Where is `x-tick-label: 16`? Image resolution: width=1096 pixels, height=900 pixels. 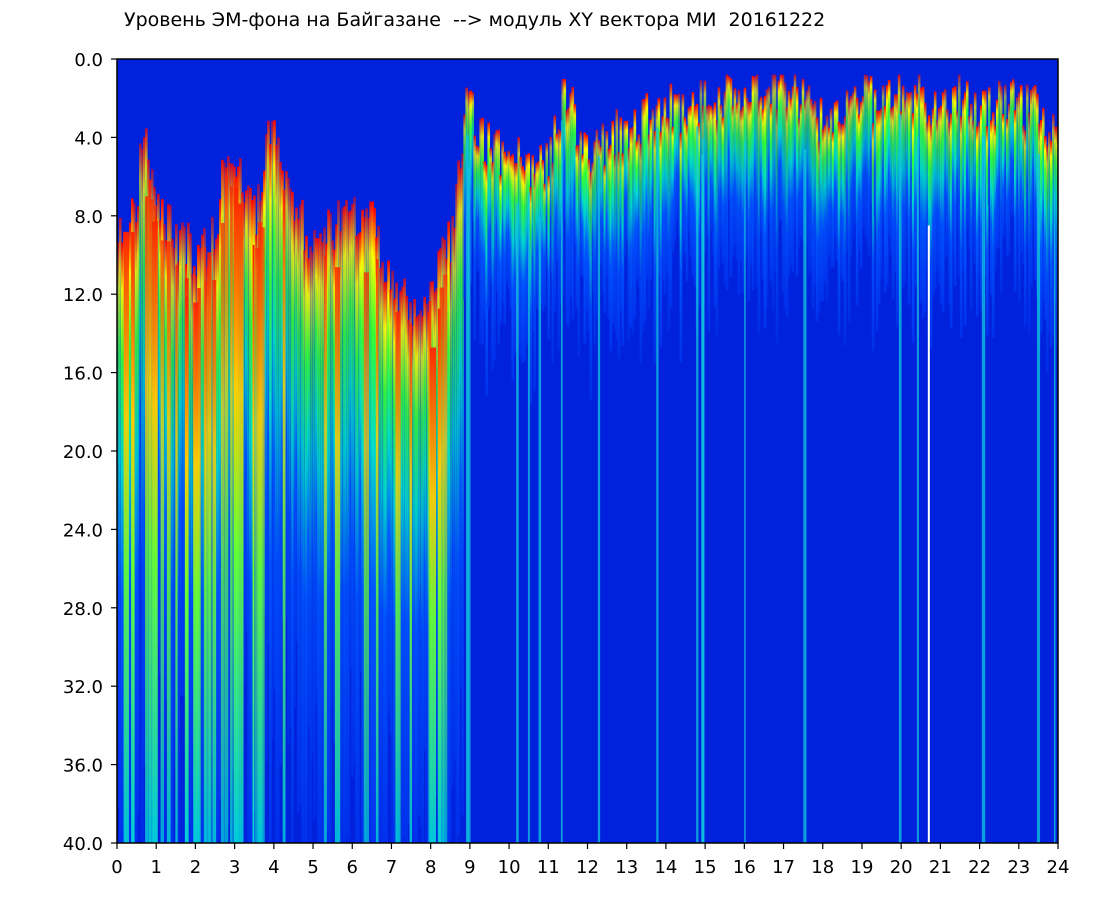 x-tick-label: 16 is located at coordinates (744, 867).